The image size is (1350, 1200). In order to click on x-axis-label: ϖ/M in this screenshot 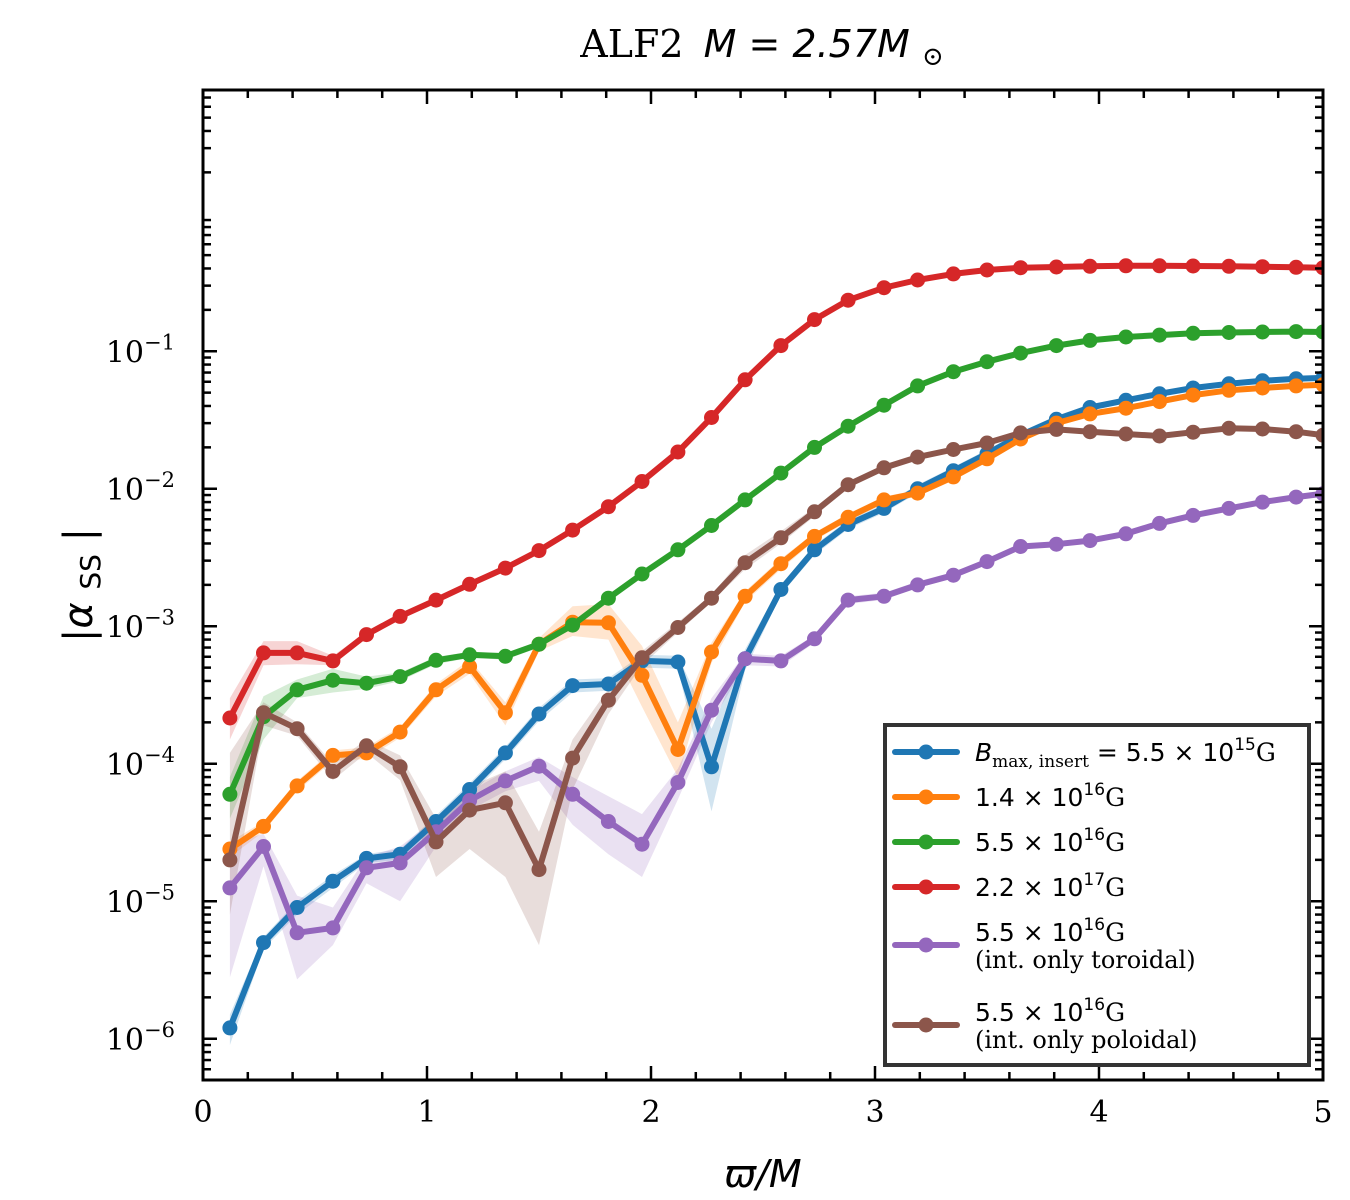, I will do `click(762, 1174)`.